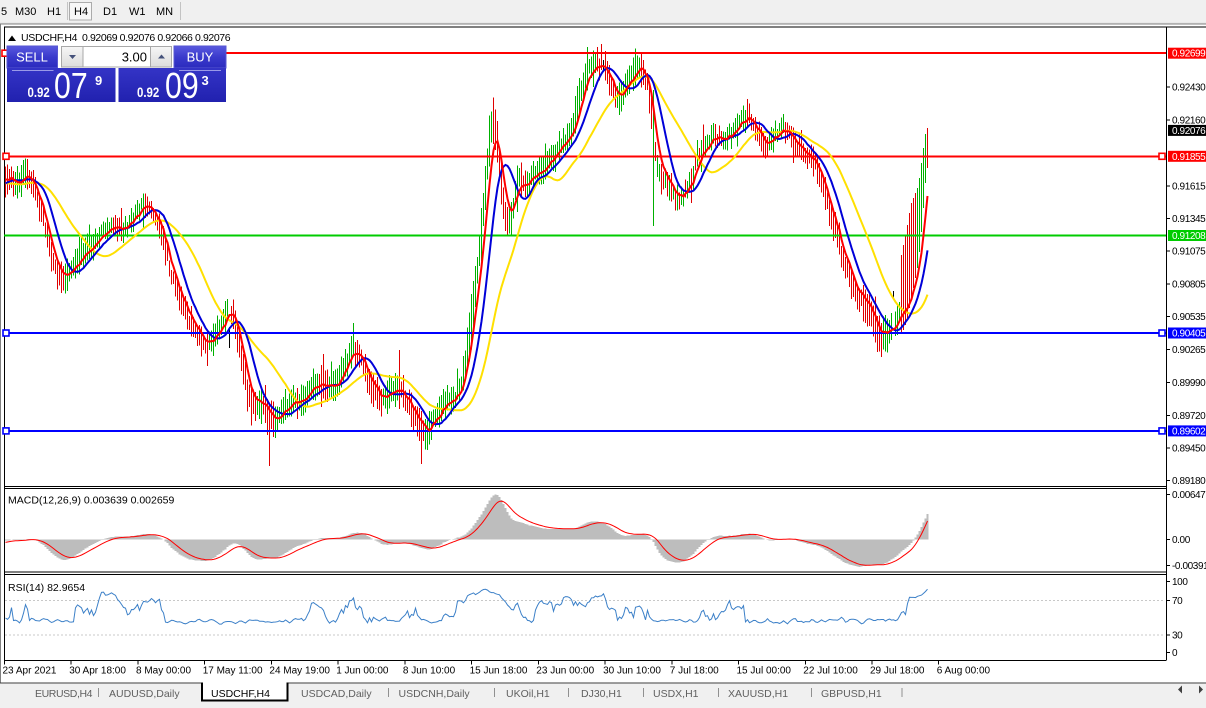 The image size is (1206, 708). Describe the element at coordinates (1189, 481) in the screenshot. I see `svg-text: 0.89180` at that location.